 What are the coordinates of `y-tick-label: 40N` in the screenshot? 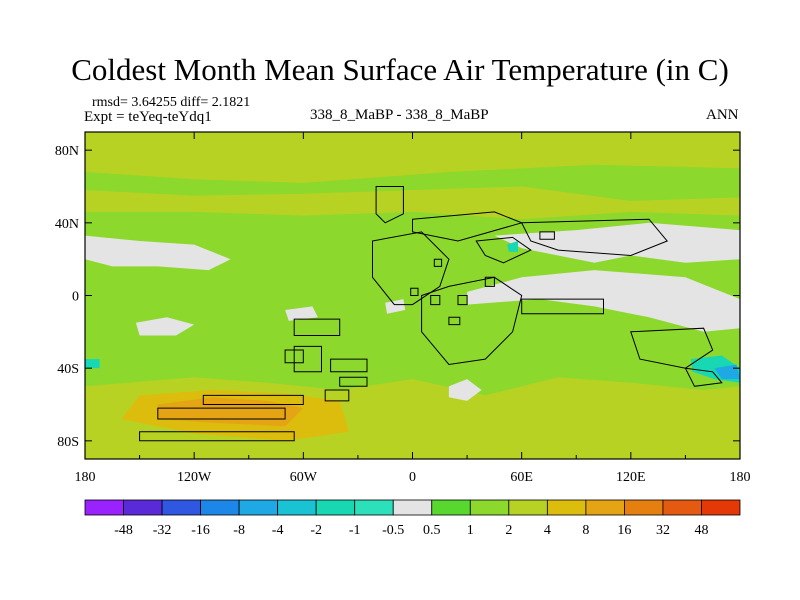 It's located at (67, 224).